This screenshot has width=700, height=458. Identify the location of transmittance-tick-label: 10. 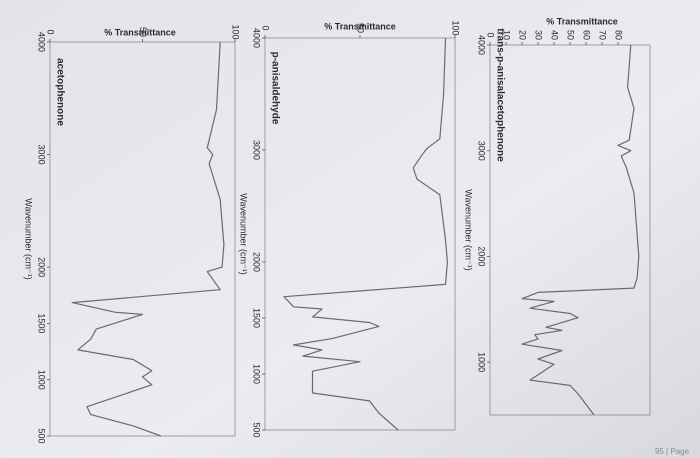
(507, 35).